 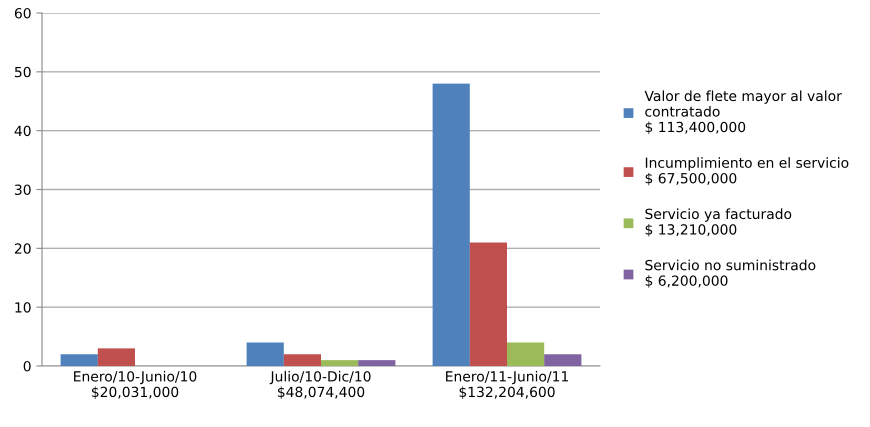 What do you see at coordinates (507, 385) in the screenshot?
I see `x-tick-label: Enero/11-Junio/11 $132,204,600` at bounding box center [507, 385].